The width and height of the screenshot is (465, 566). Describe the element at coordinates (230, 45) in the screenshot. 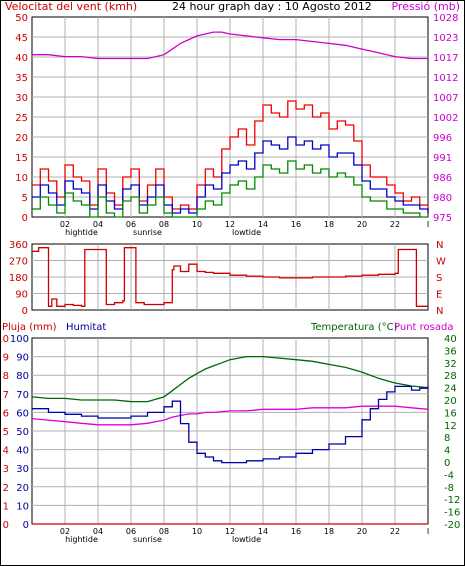

I see `series-pressure` at that location.